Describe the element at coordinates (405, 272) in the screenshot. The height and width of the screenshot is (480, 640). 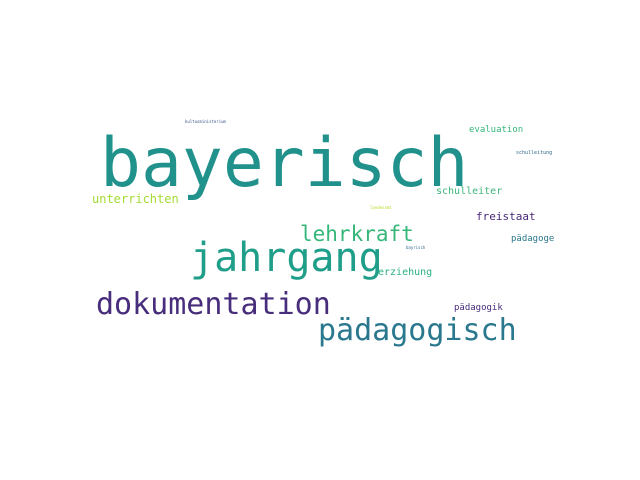
I see `word-erziehung: erziehung` at that location.